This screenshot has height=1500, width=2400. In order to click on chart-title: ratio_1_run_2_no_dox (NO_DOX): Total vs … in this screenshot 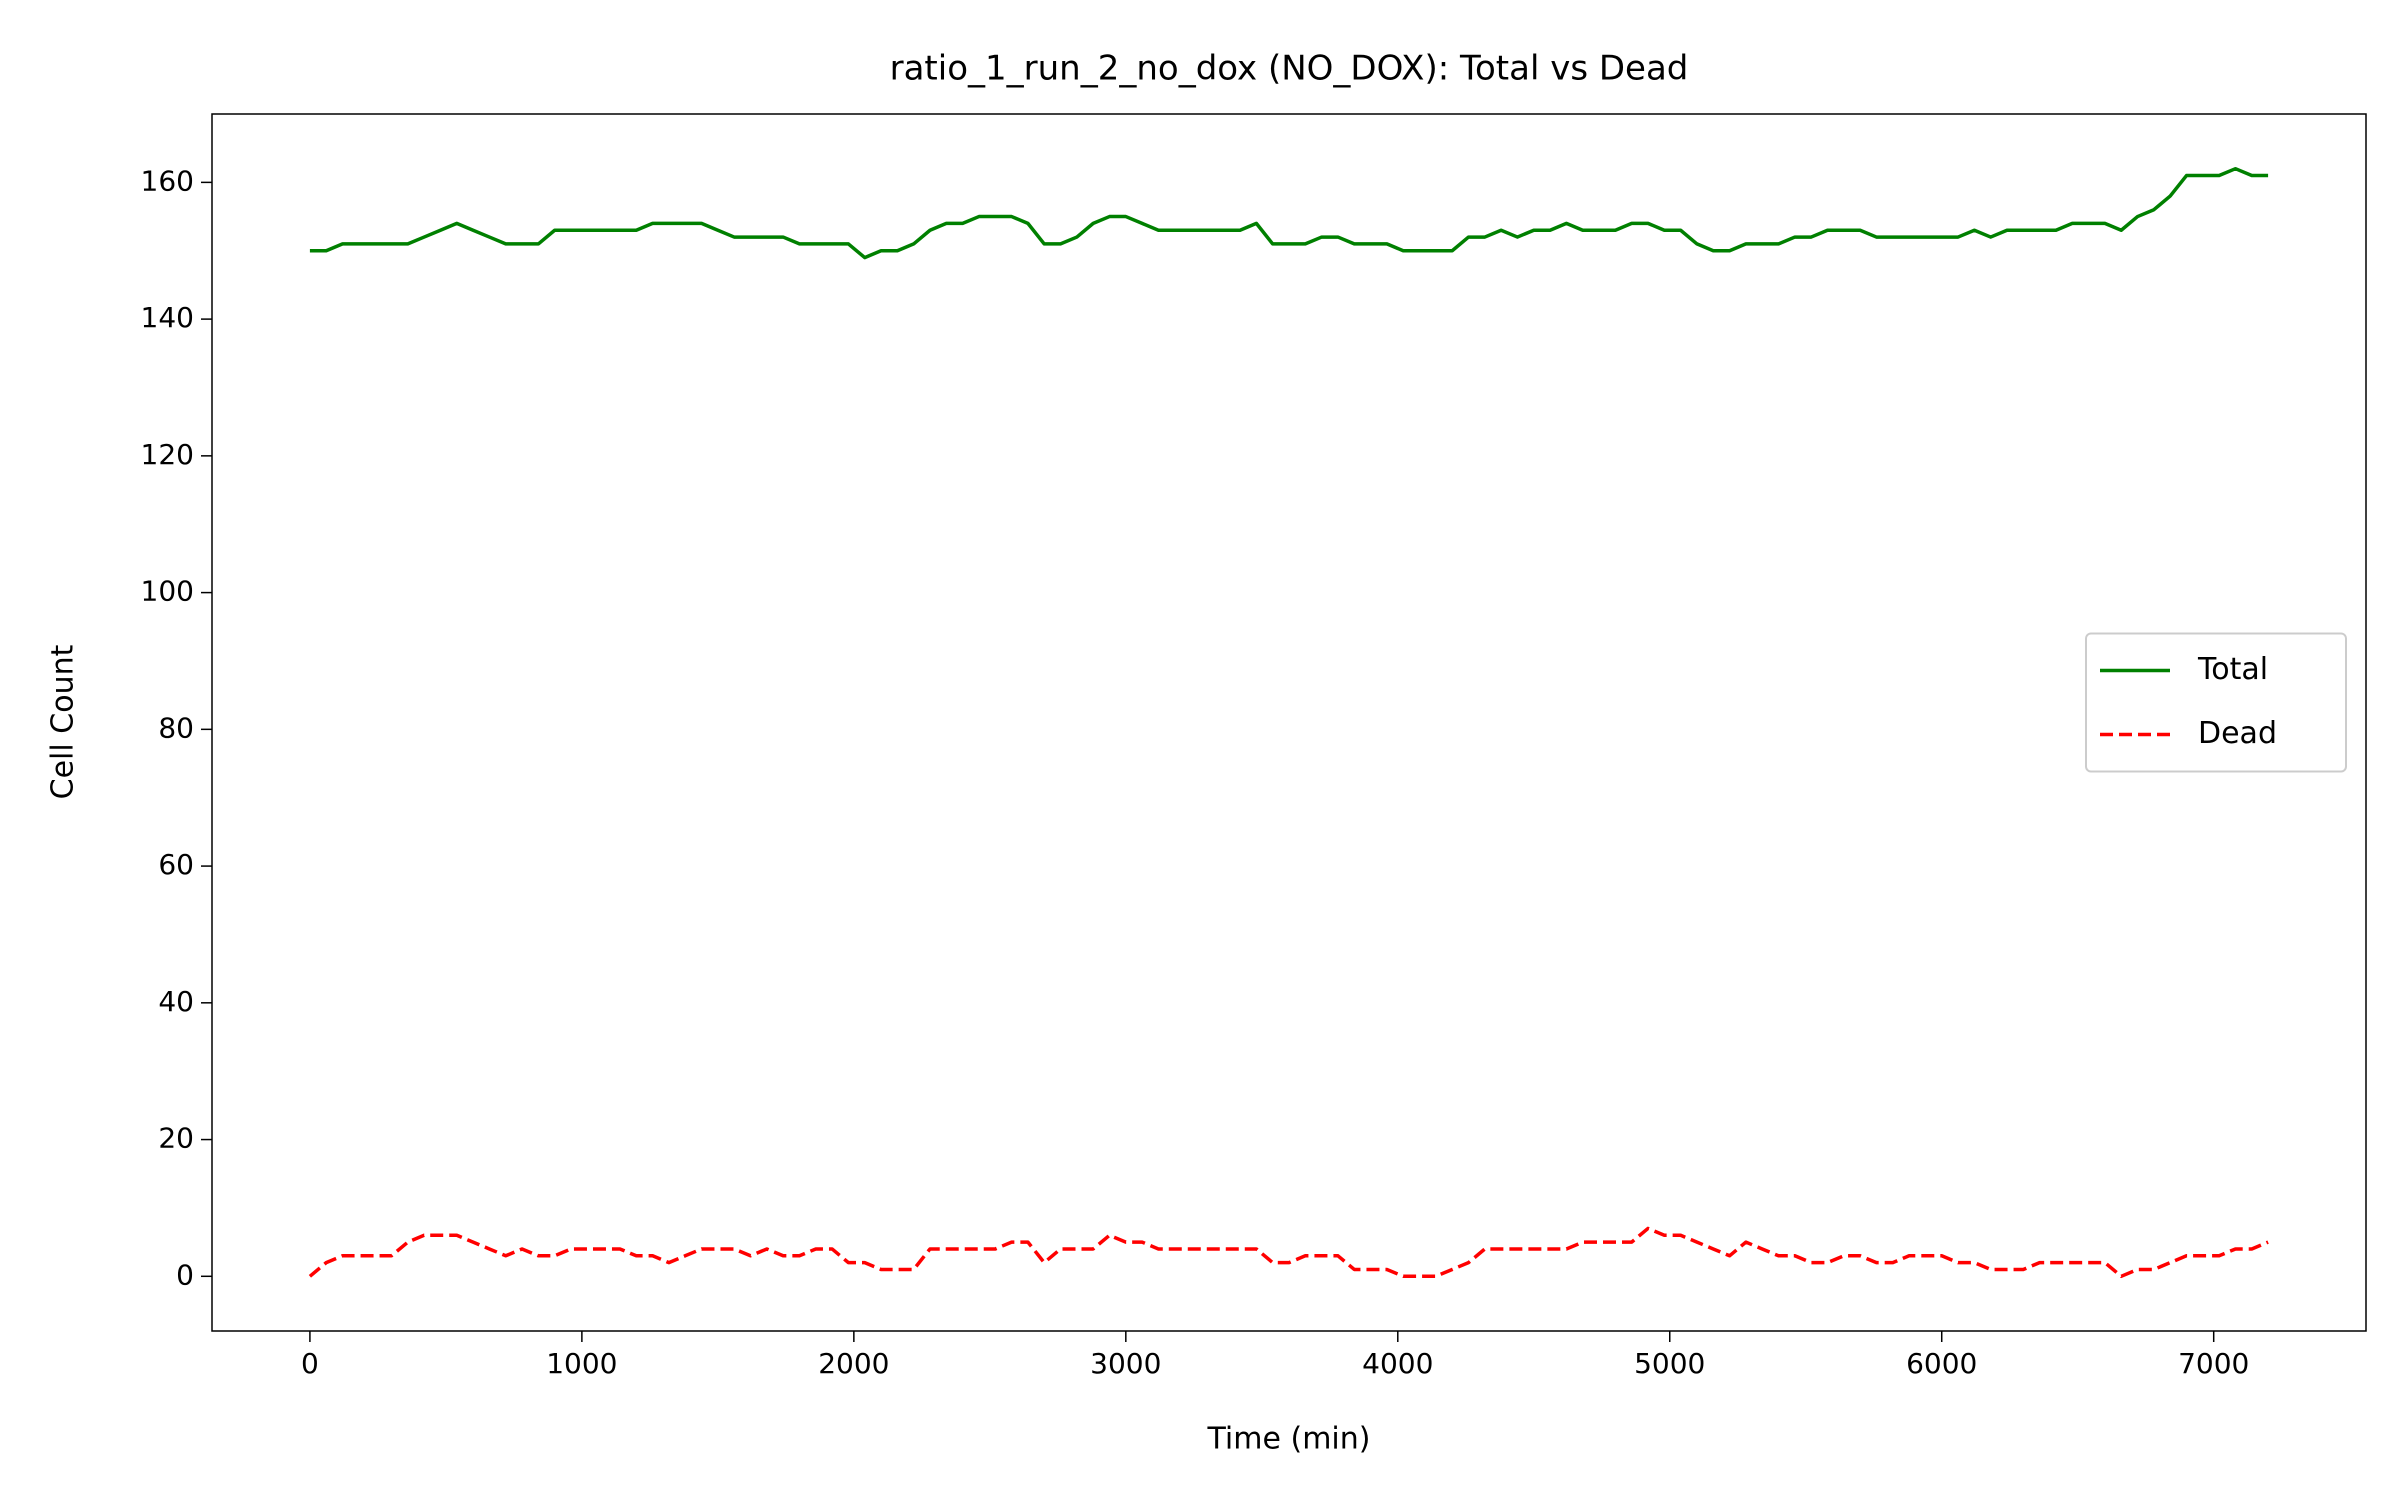, I will do `click(1289, 69)`.